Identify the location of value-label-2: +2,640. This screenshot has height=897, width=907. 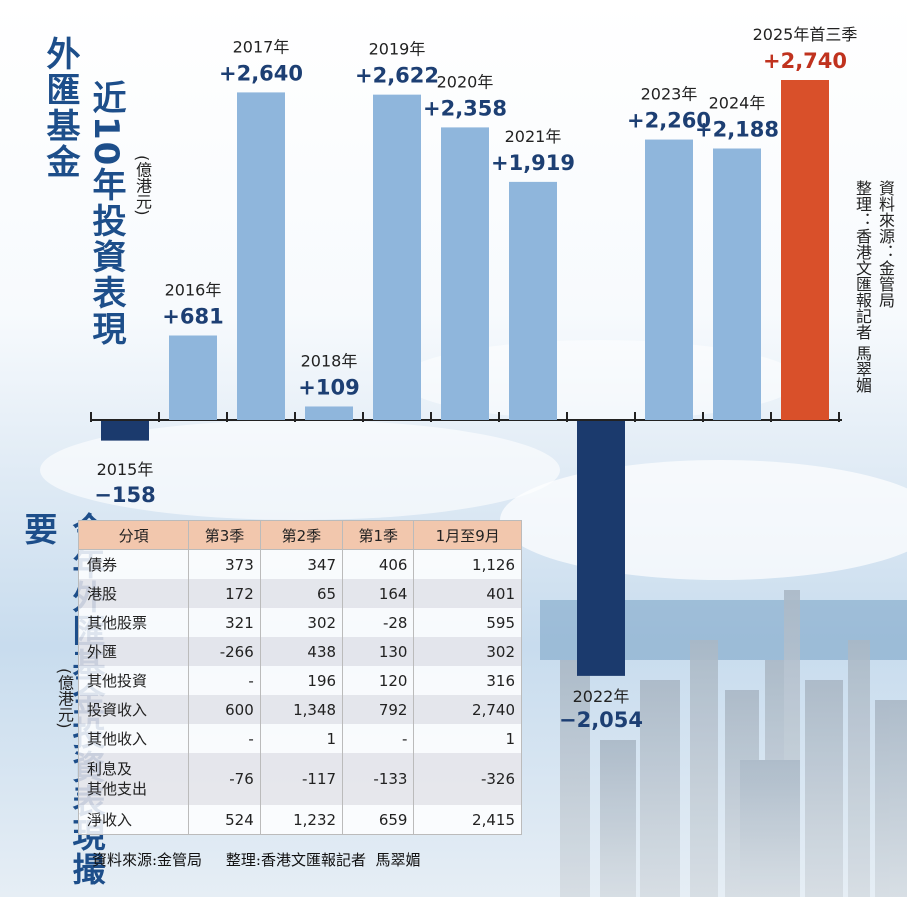
(261, 73).